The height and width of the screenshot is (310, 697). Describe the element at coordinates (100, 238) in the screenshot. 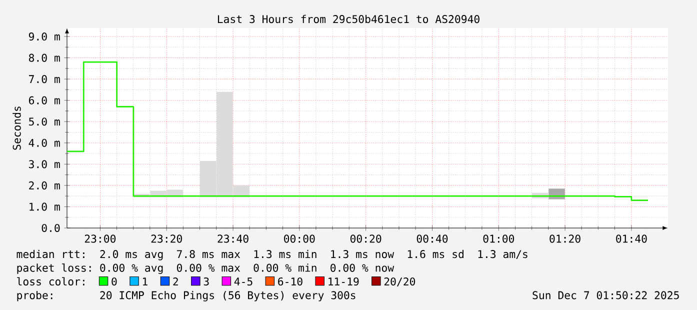

I see `x-tick-label: 23:00` at that location.